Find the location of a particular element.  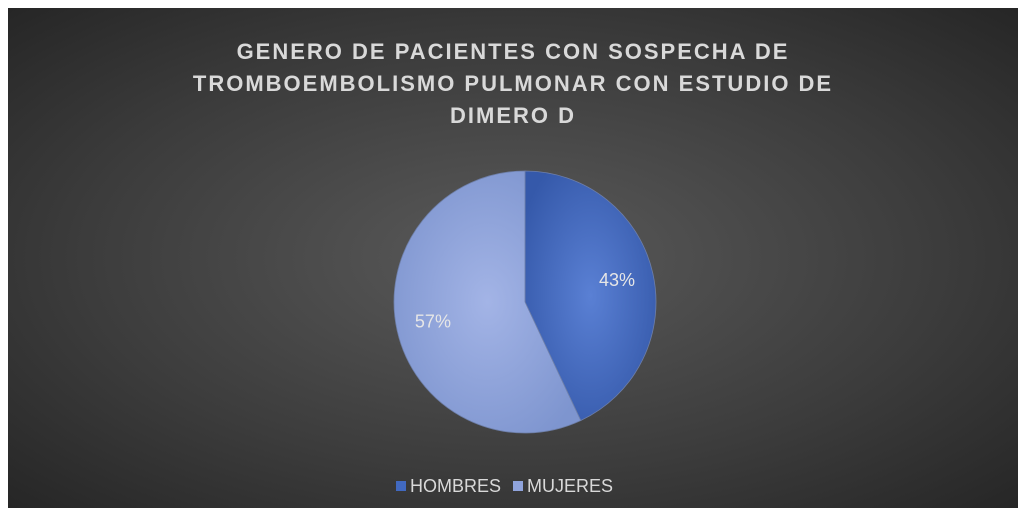

legend-label: HOMBRES is located at coordinates (455, 486).